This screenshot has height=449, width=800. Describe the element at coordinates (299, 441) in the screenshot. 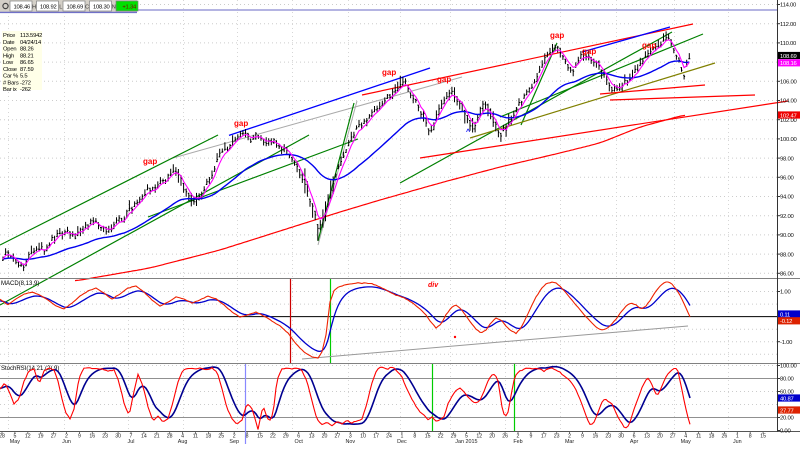

I see `svg-text: Oct` at that location.